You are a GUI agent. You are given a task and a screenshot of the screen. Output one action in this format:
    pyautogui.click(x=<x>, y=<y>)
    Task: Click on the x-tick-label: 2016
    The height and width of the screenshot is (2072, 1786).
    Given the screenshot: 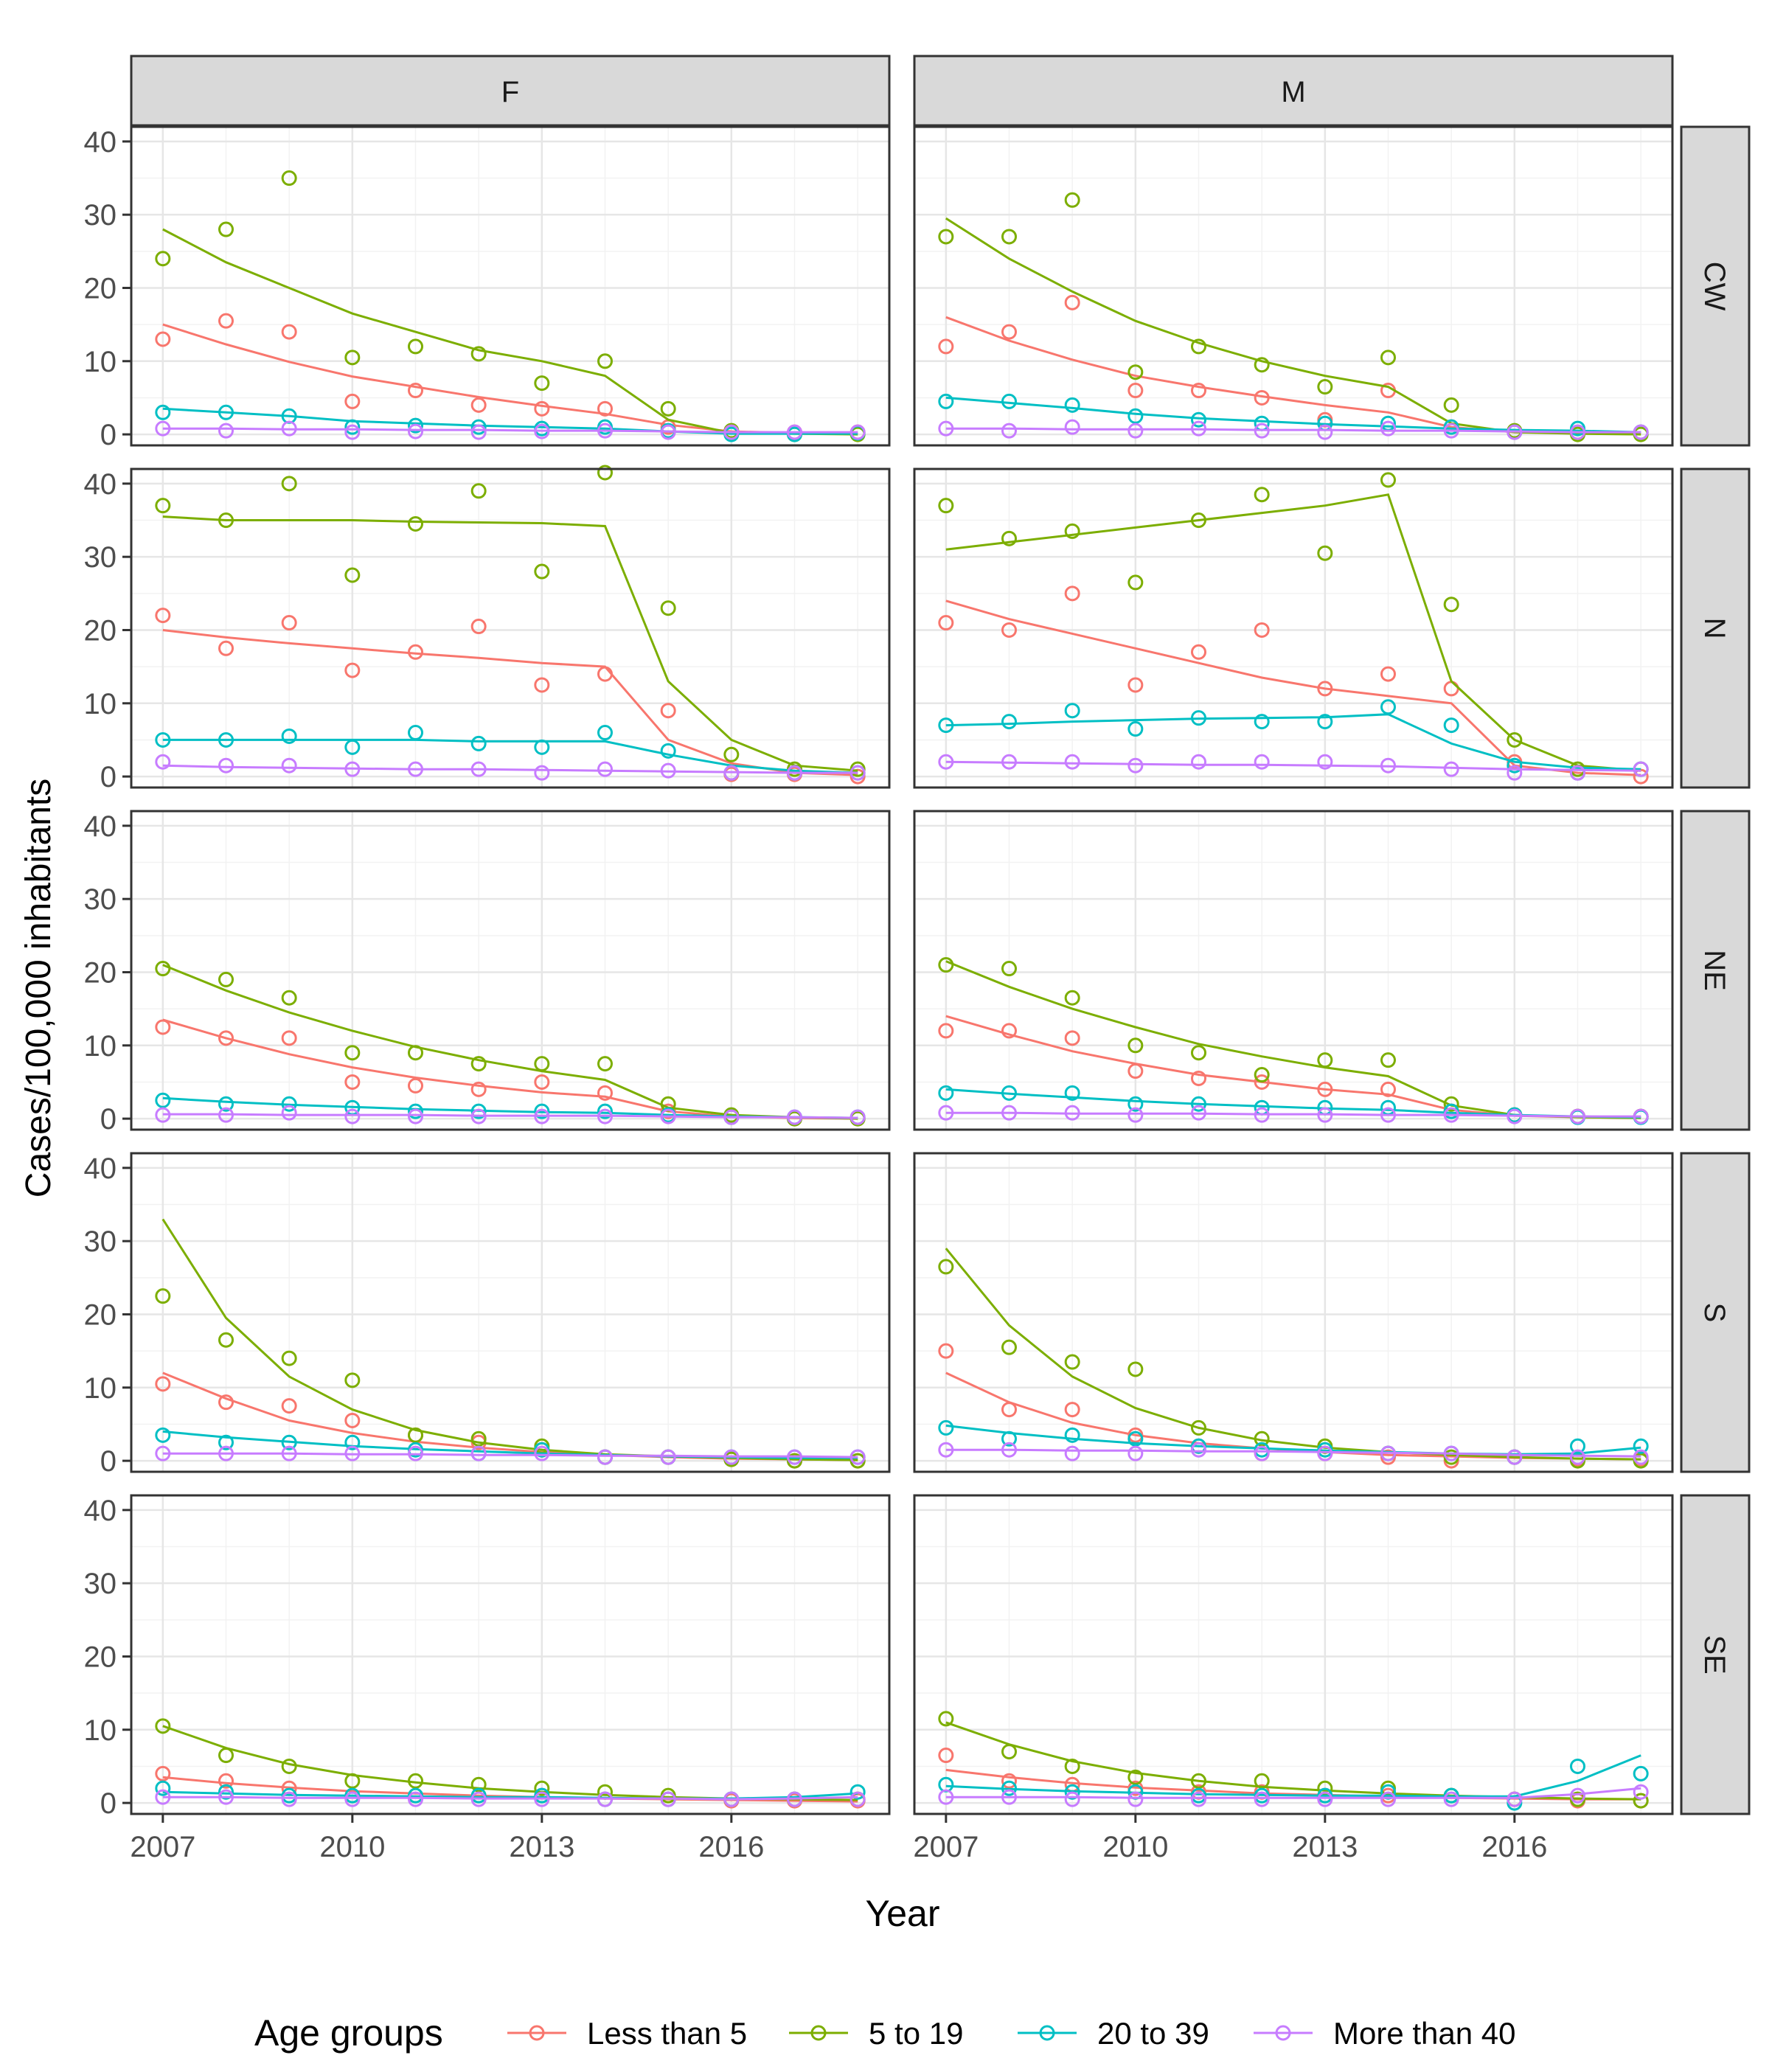 What is the action you would take?
    pyautogui.click(x=731, y=1847)
    